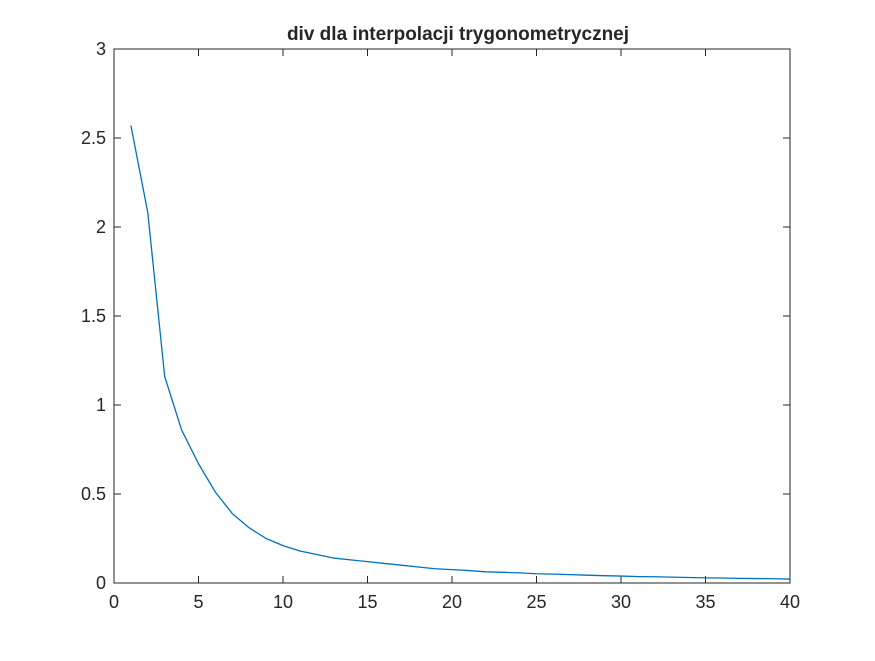  Describe the element at coordinates (114, 602) in the screenshot. I see `x-tick-label: 0` at that location.